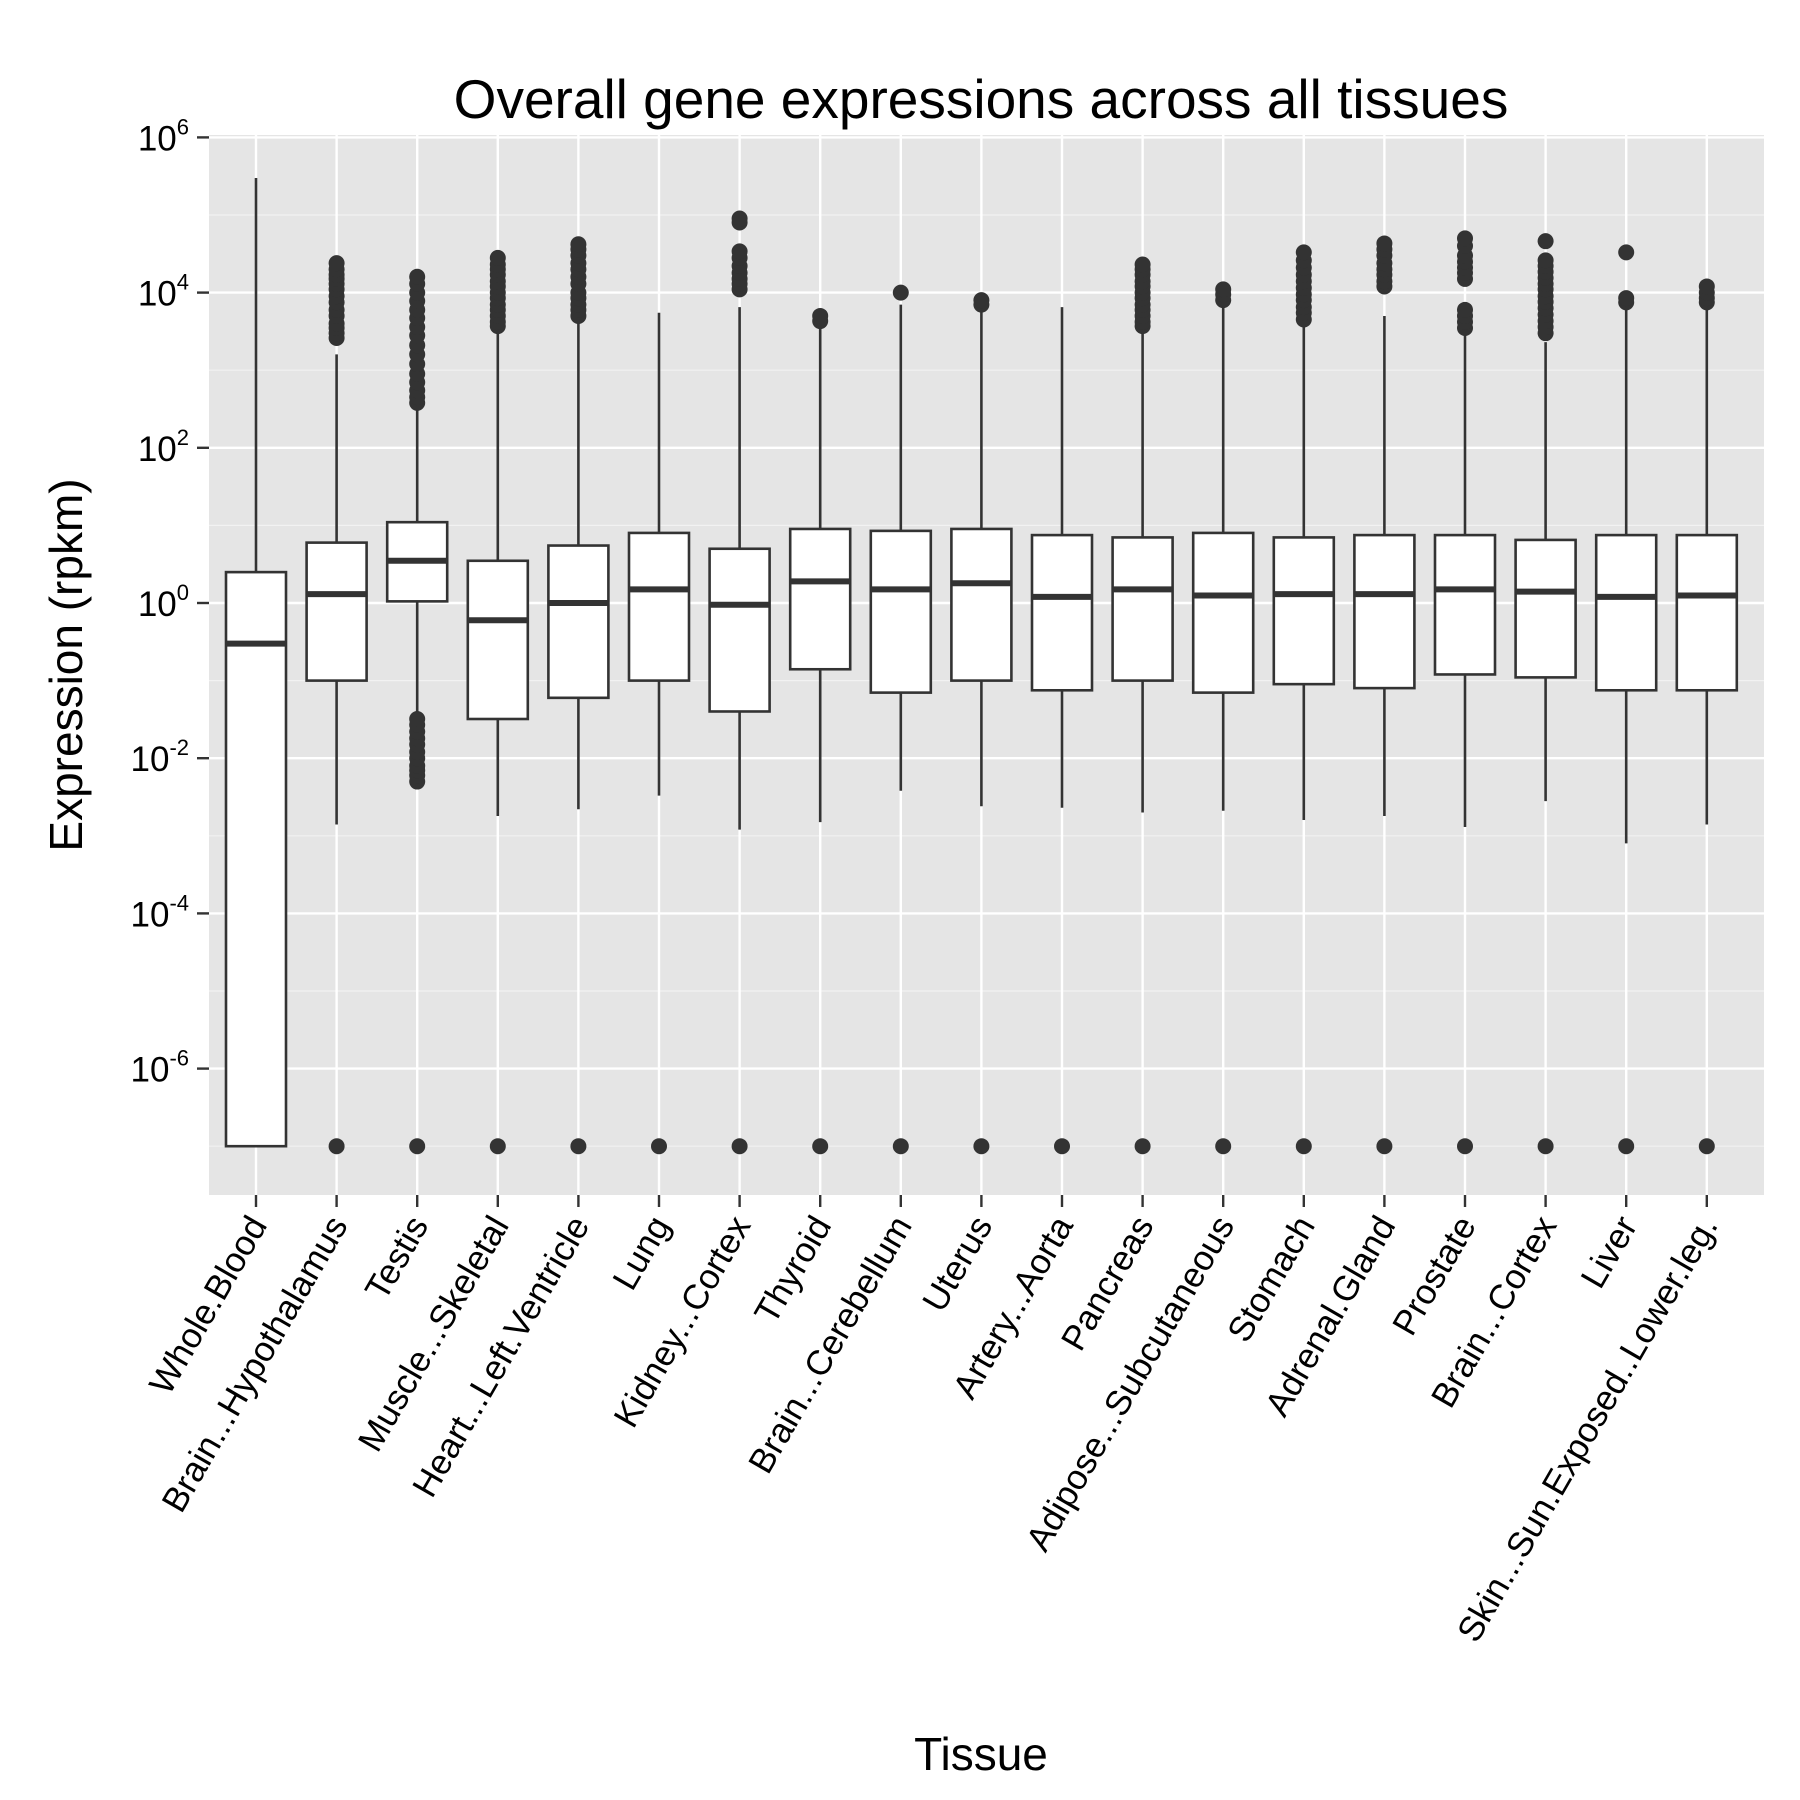  What do you see at coordinates (1609, 1251) in the screenshot?
I see `x-tick-label: Liver` at bounding box center [1609, 1251].